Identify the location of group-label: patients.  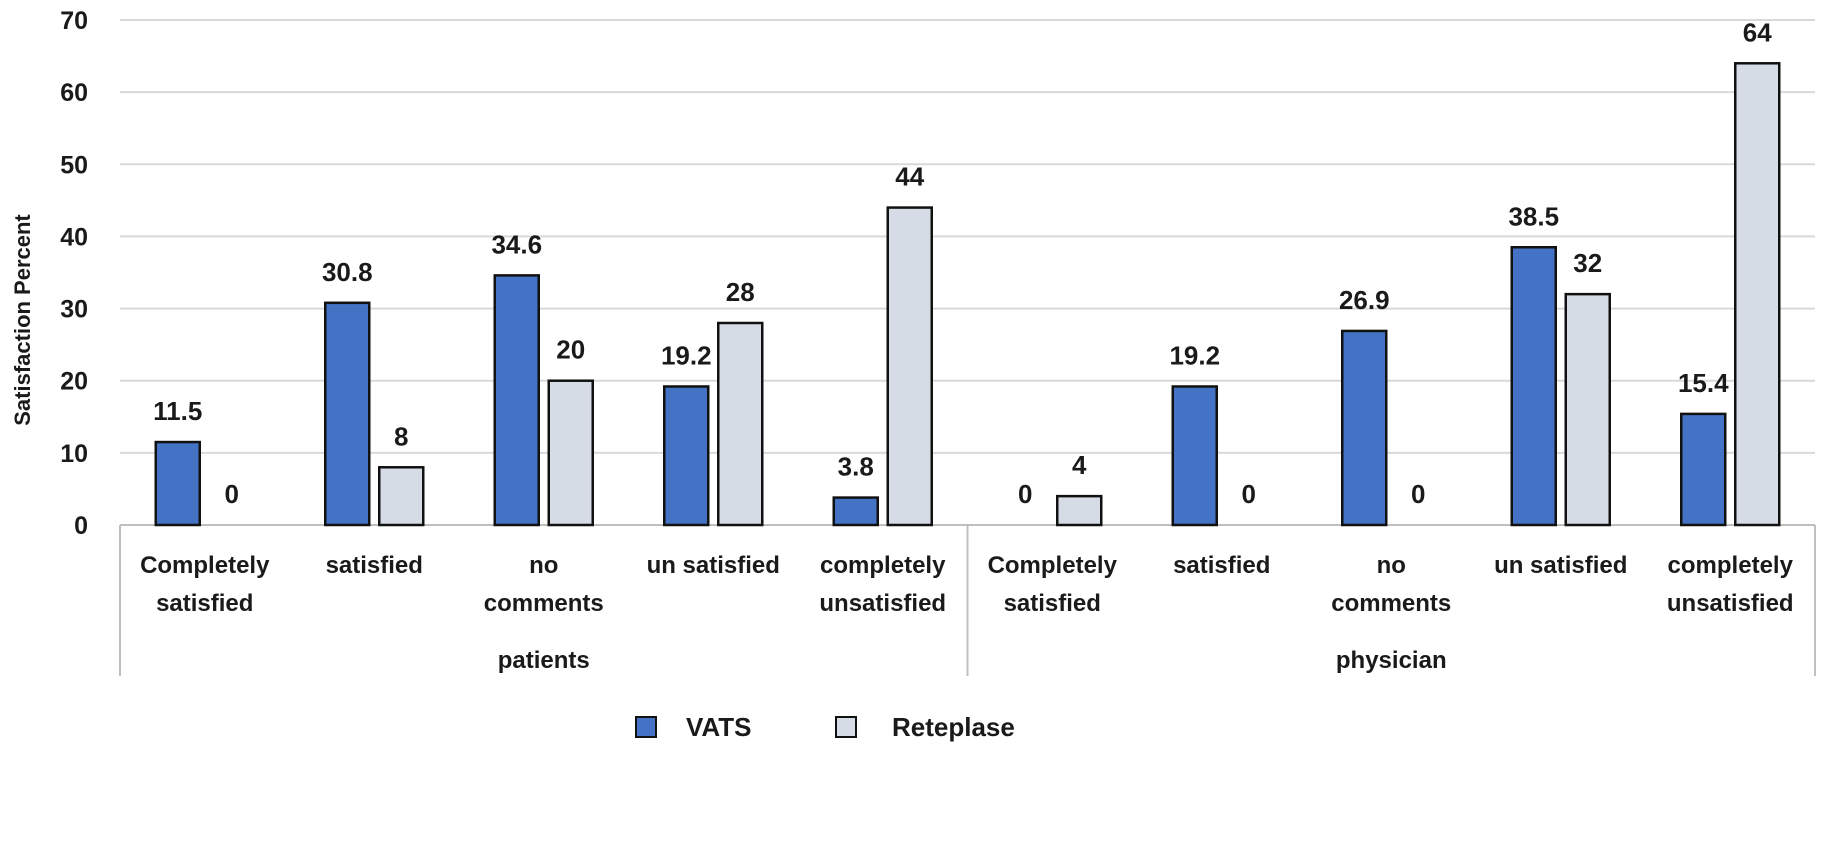
(544, 660).